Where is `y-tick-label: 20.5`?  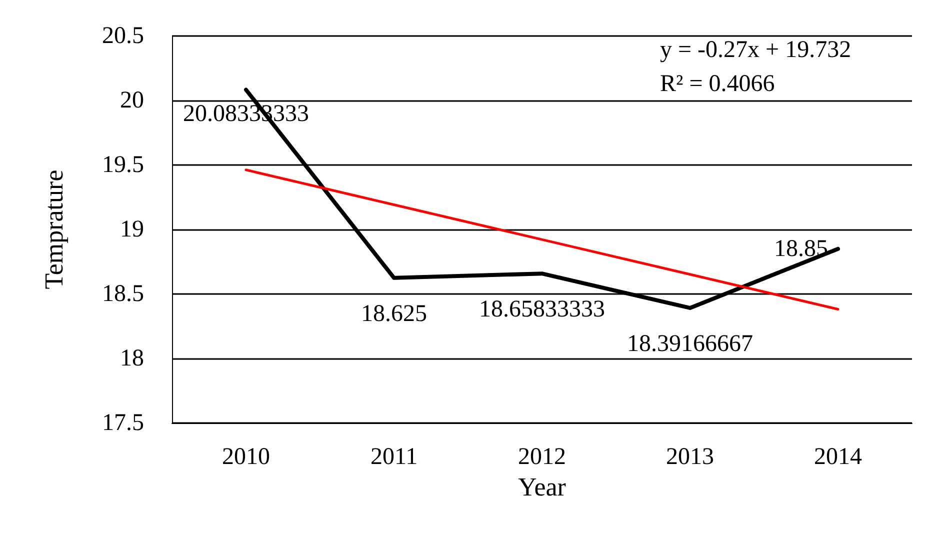 y-tick-label: 20.5 is located at coordinates (123, 36).